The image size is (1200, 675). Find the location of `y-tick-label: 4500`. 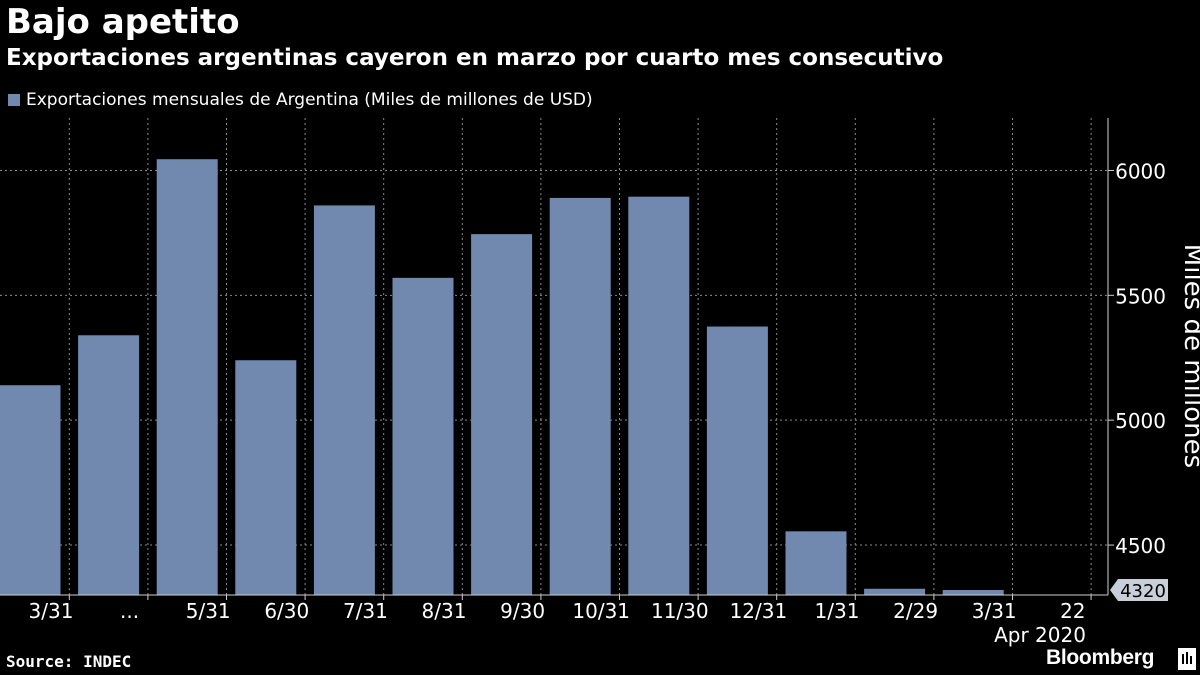

y-tick-label: 4500 is located at coordinates (1140, 546).